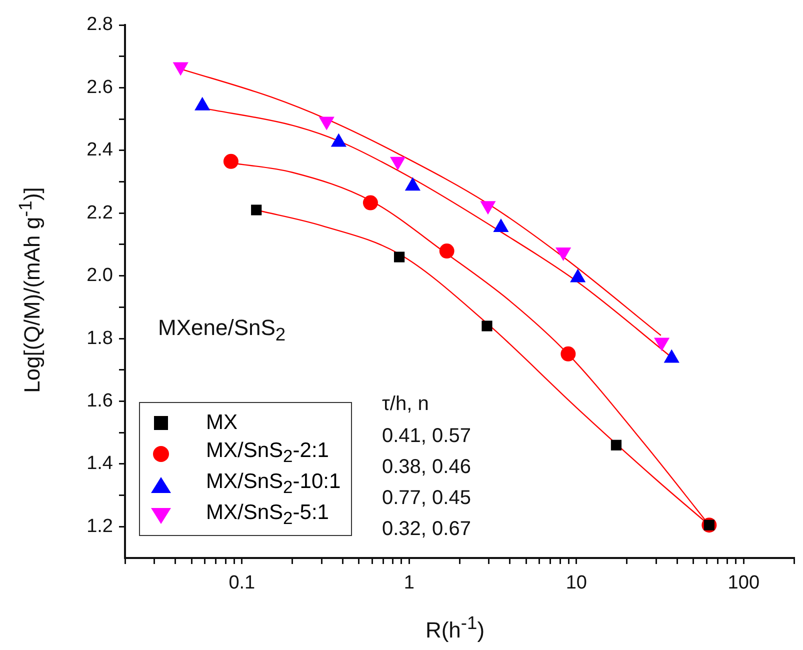  I want to click on legend-label: MX/SnS$_{2}$-5:1, so click(267, 515).